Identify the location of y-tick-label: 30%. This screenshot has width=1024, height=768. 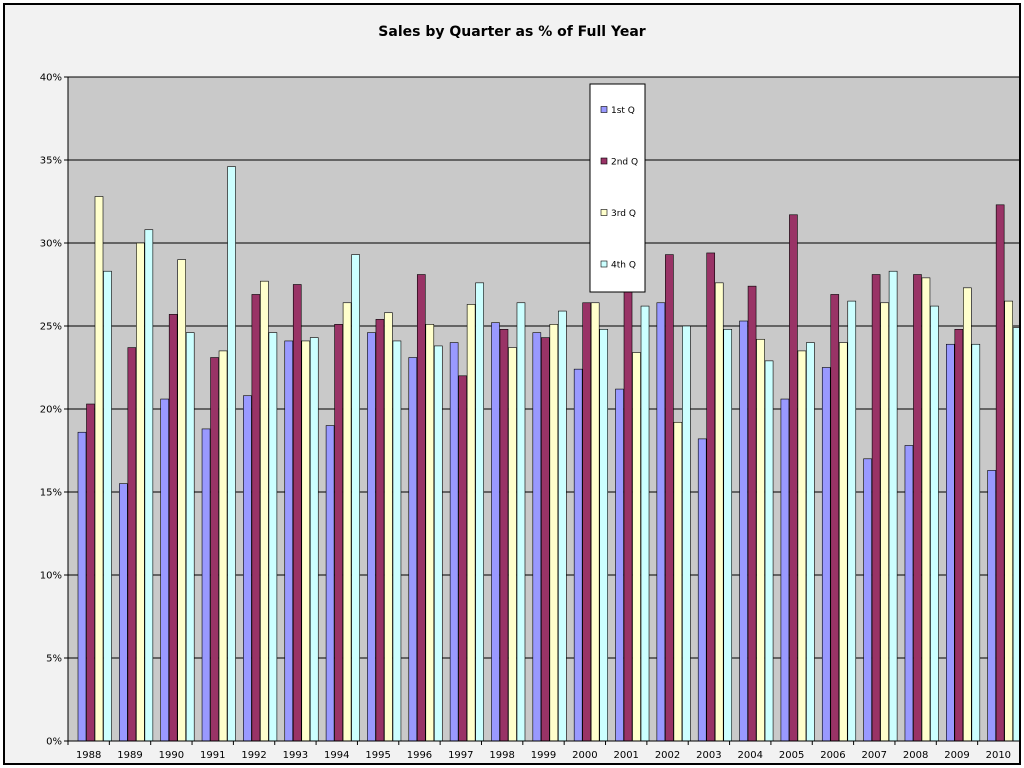
(51, 244).